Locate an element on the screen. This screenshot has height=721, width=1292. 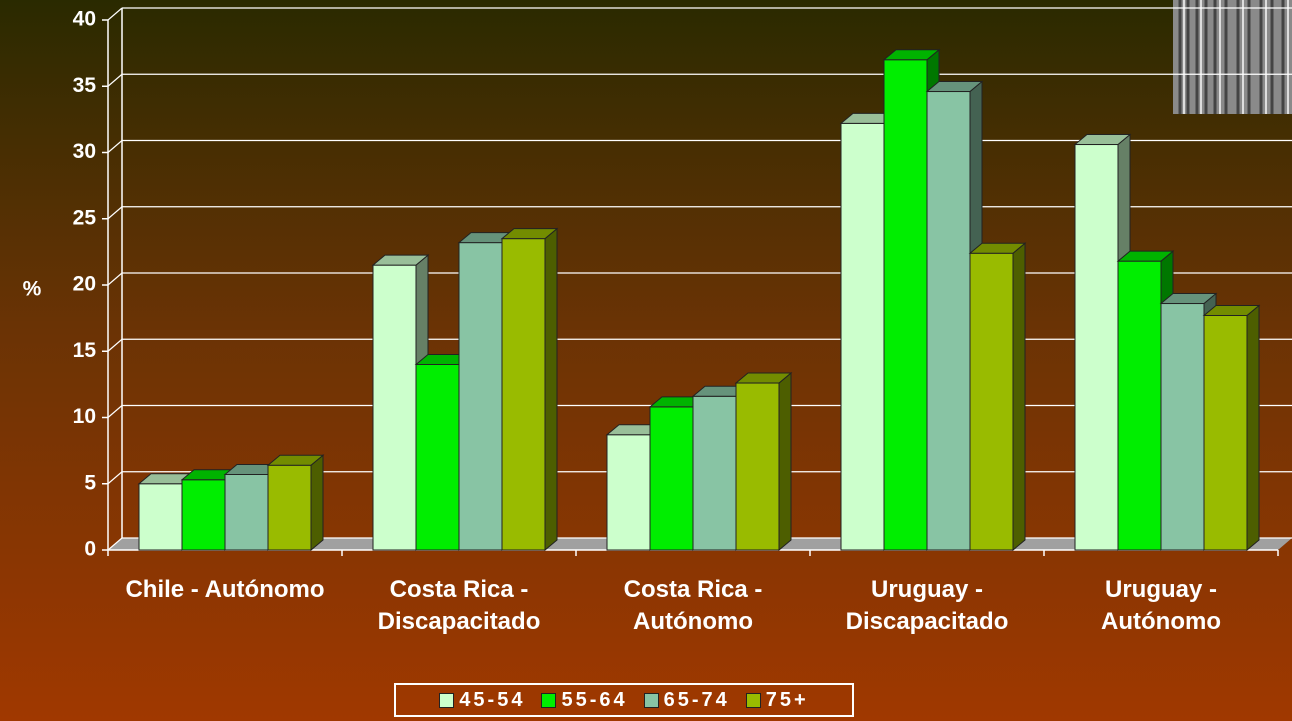
legend: 45-54 55-64 65-74 75+ is located at coordinates (624, 700).